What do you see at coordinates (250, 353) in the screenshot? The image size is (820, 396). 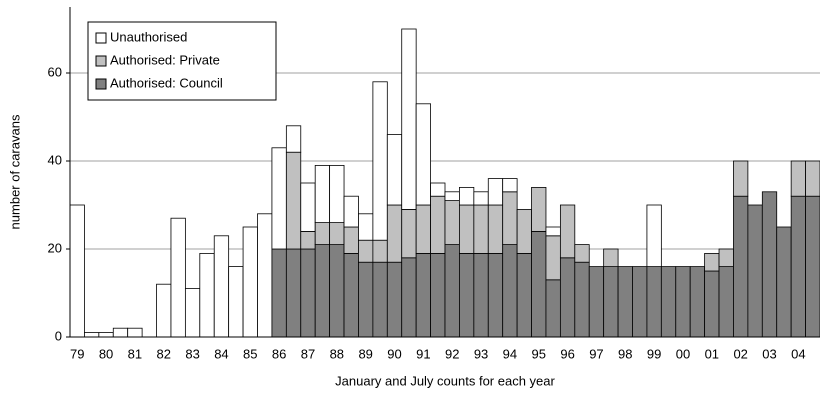 I see `x-tick-label: 85` at bounding box center [250, 353].